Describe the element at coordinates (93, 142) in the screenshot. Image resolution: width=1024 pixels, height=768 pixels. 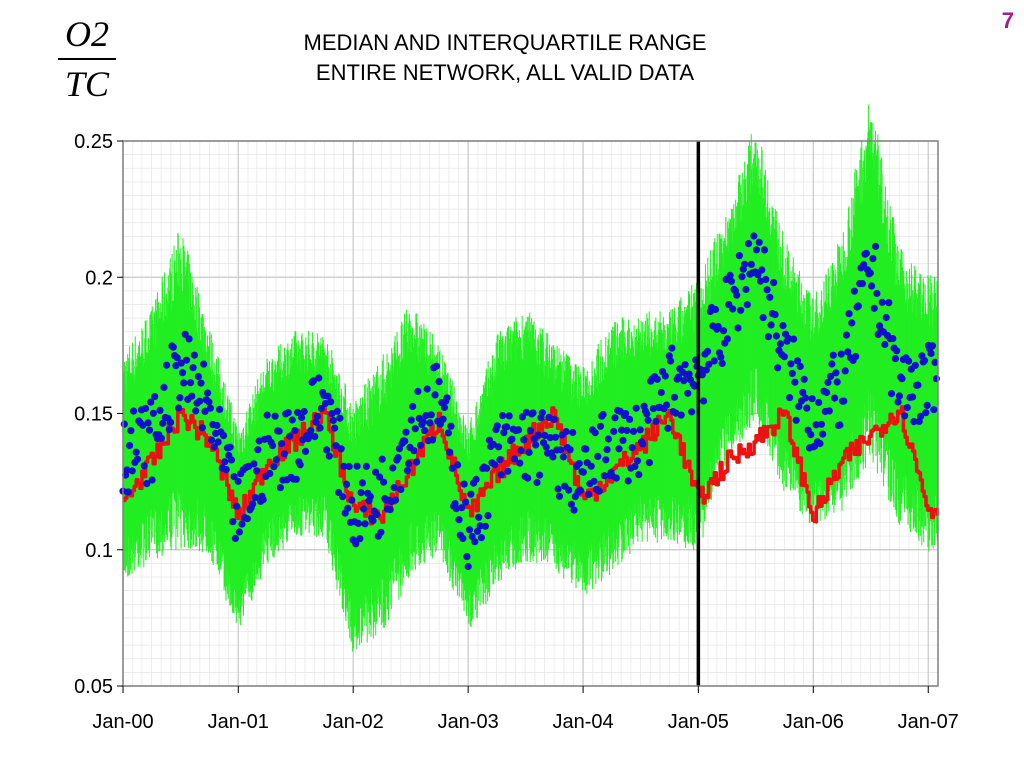
I see `y-tick-label: 0.25` at that location.